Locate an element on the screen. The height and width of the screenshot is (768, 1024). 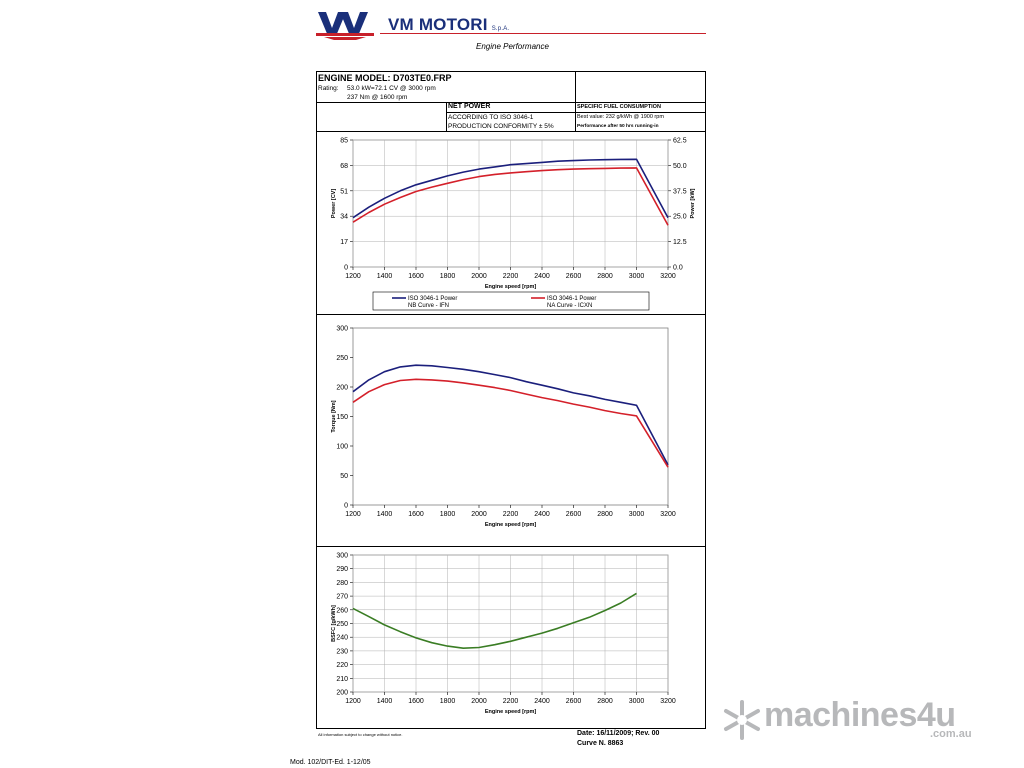
y-tick-label: 17 is located at coordinates (344, 242).